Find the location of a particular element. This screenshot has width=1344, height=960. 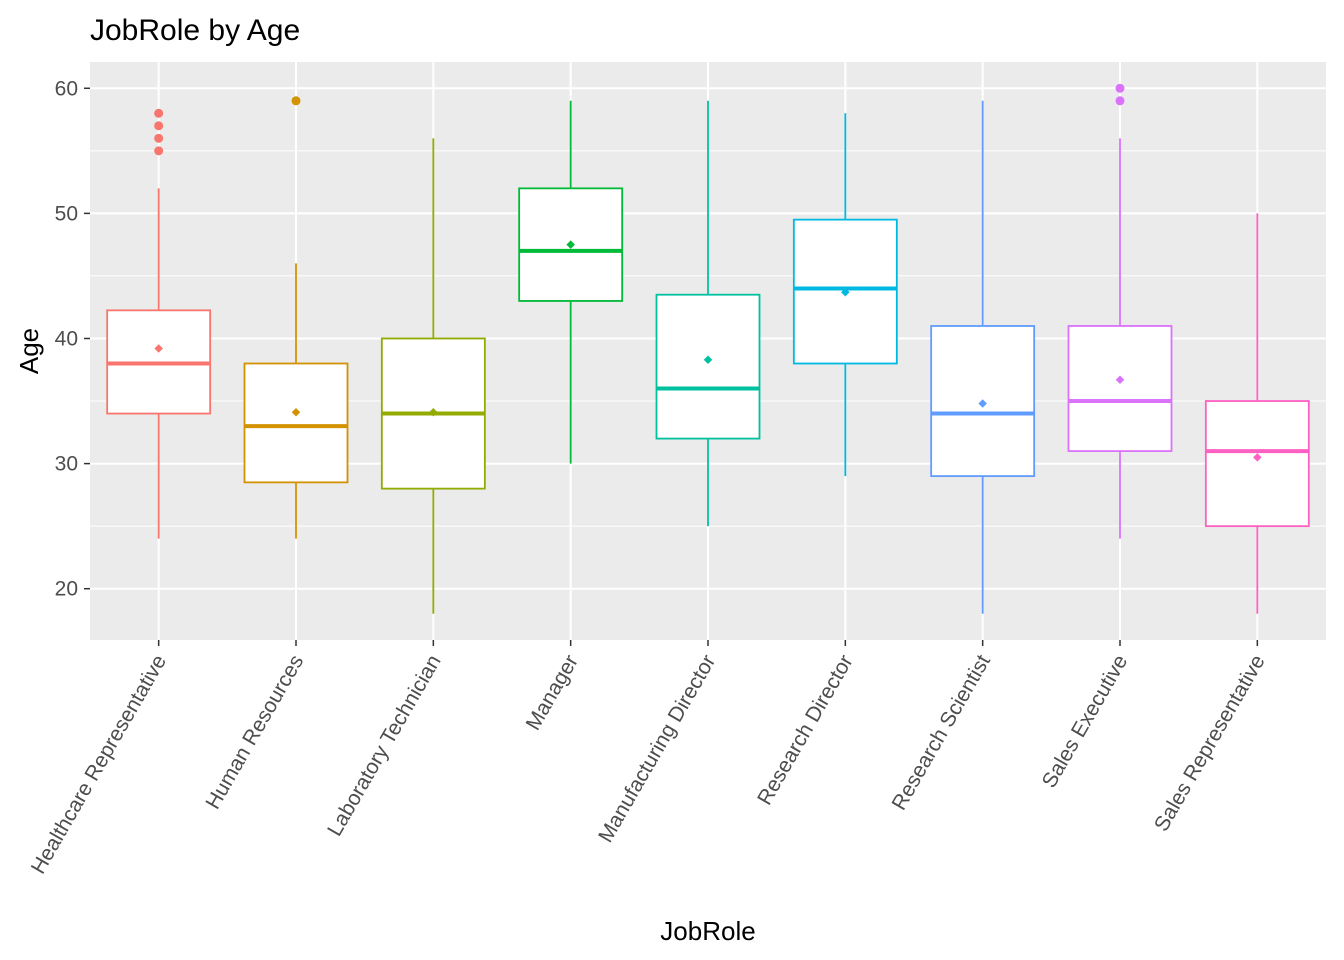

y-tick-label: 40 is located at coordinates (66, 338).